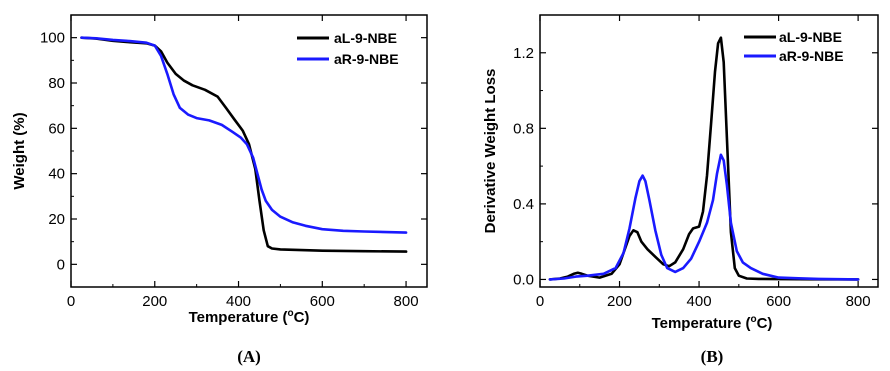 The height and width of the screenshot is (371, 890). I want to click on y-tick-label-a: 80, so click(56, 83).